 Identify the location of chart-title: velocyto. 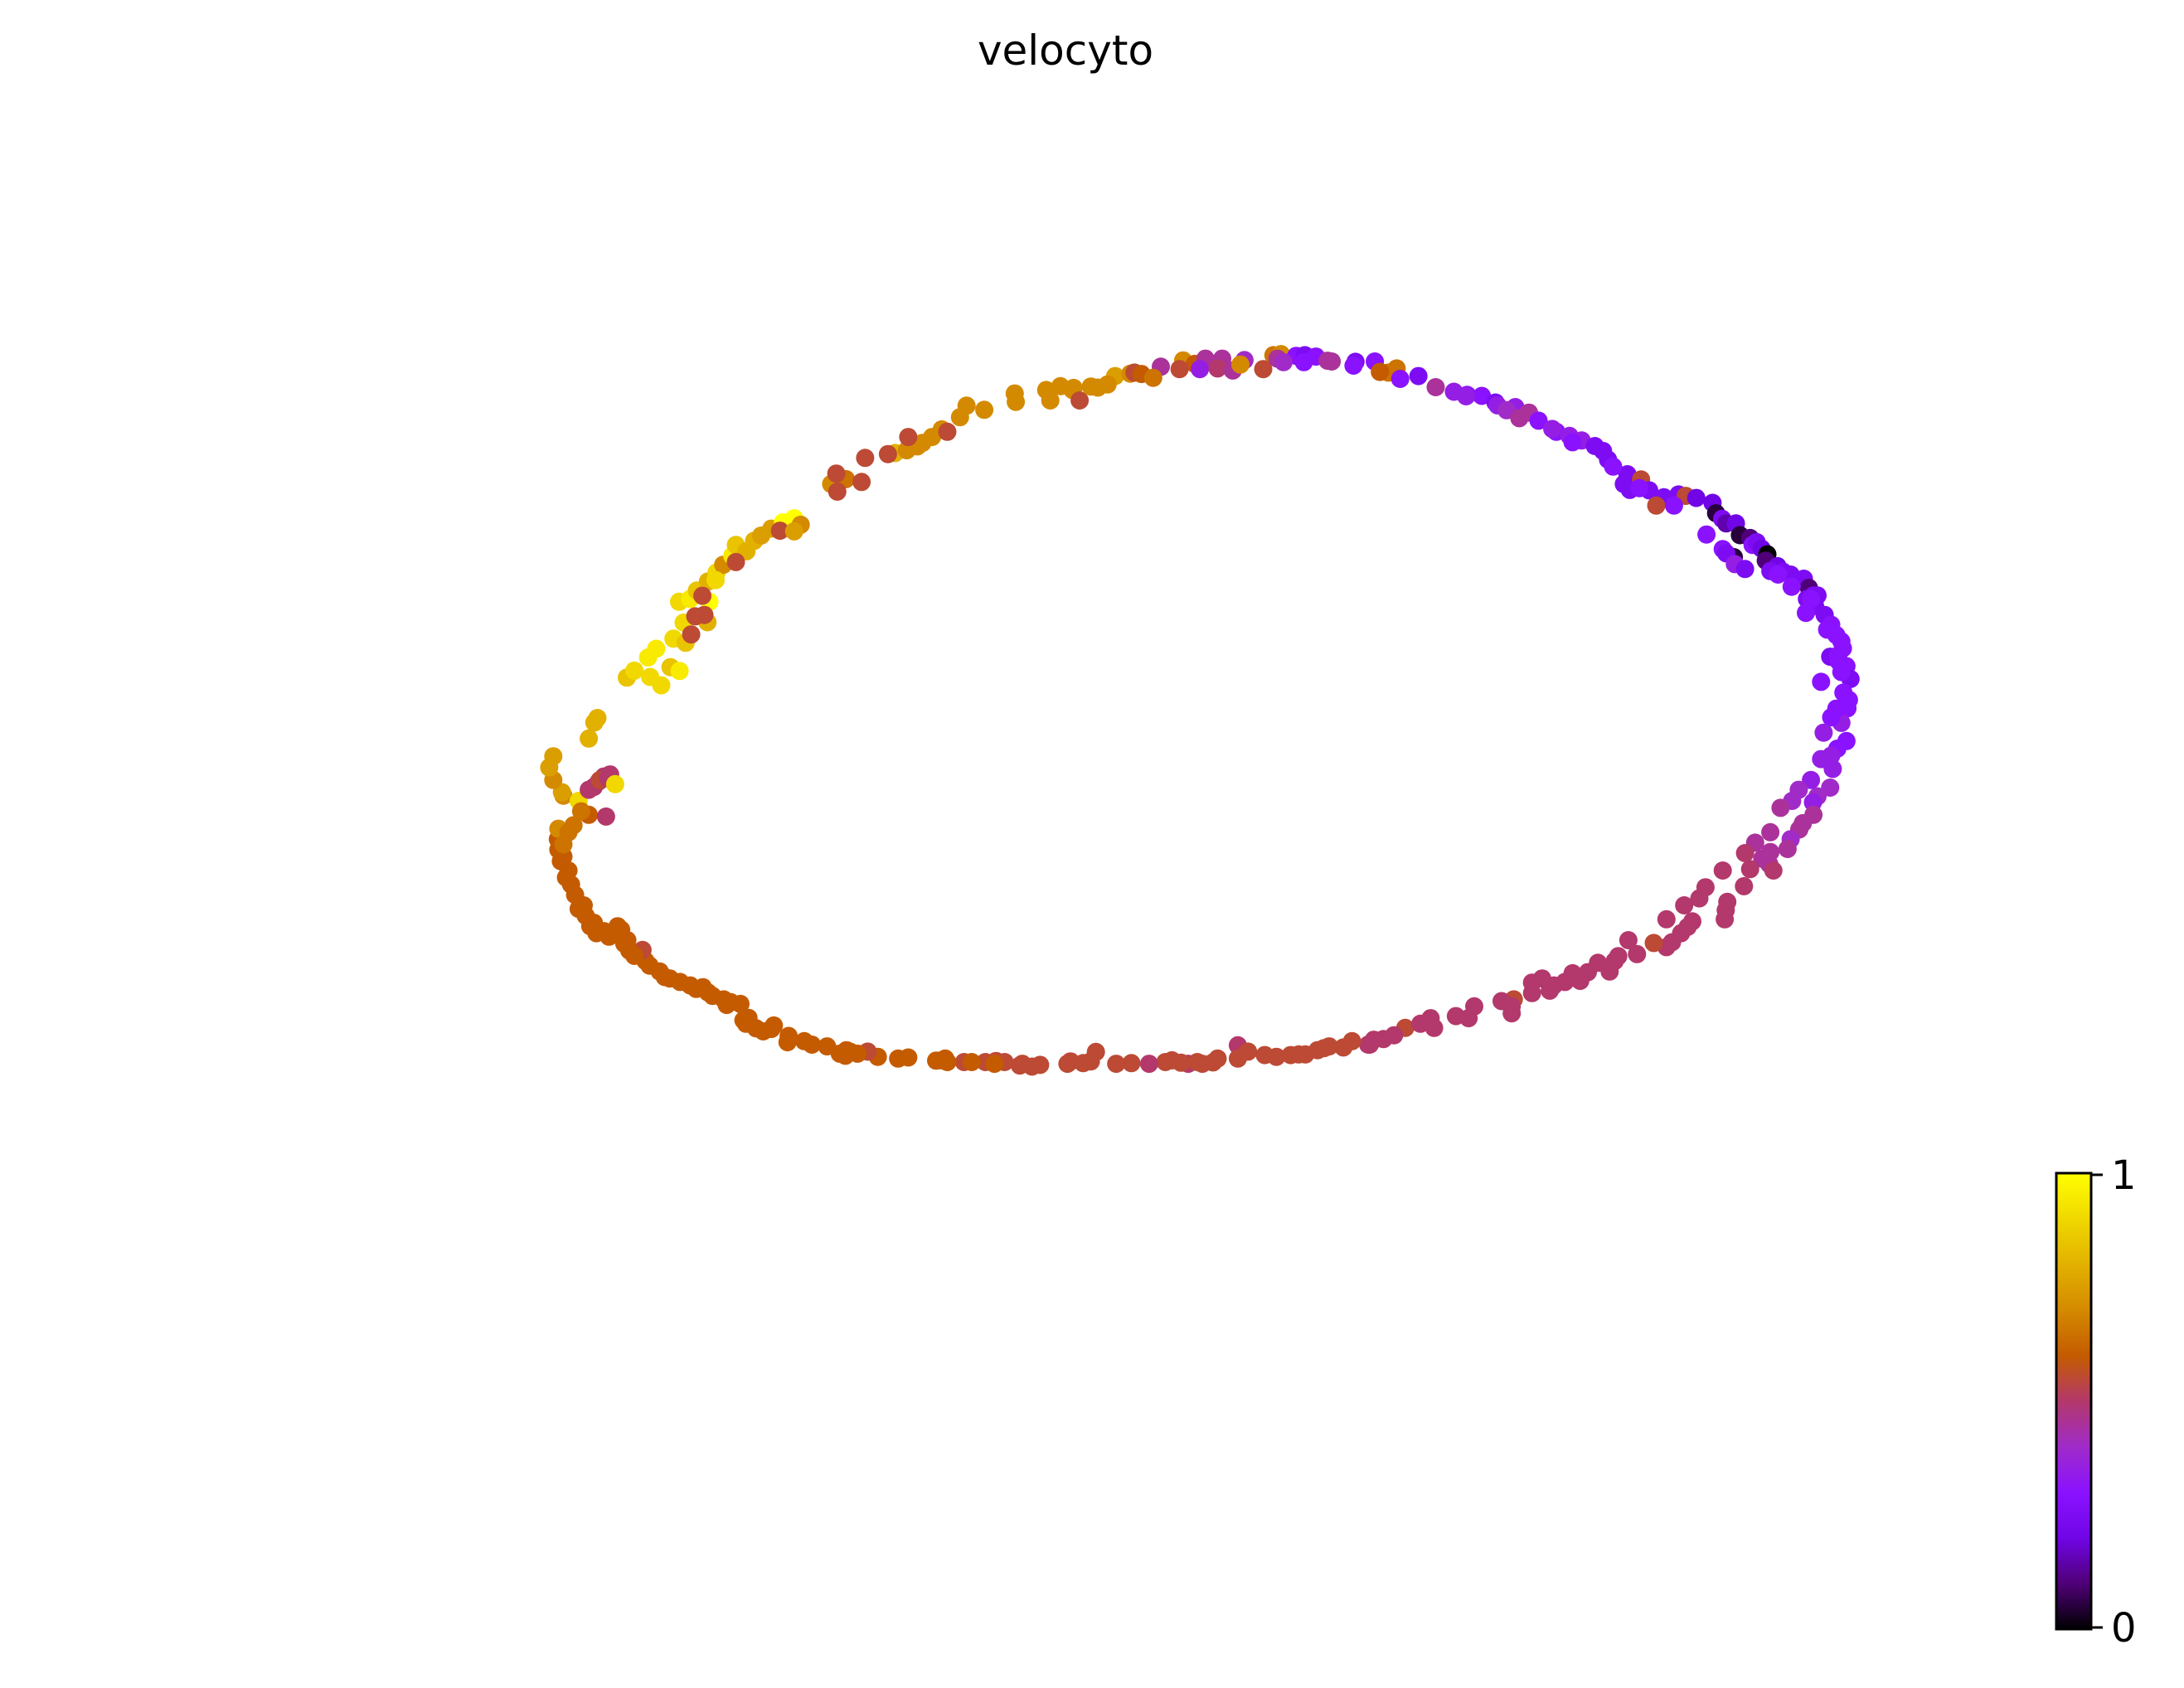
(1065, 51).